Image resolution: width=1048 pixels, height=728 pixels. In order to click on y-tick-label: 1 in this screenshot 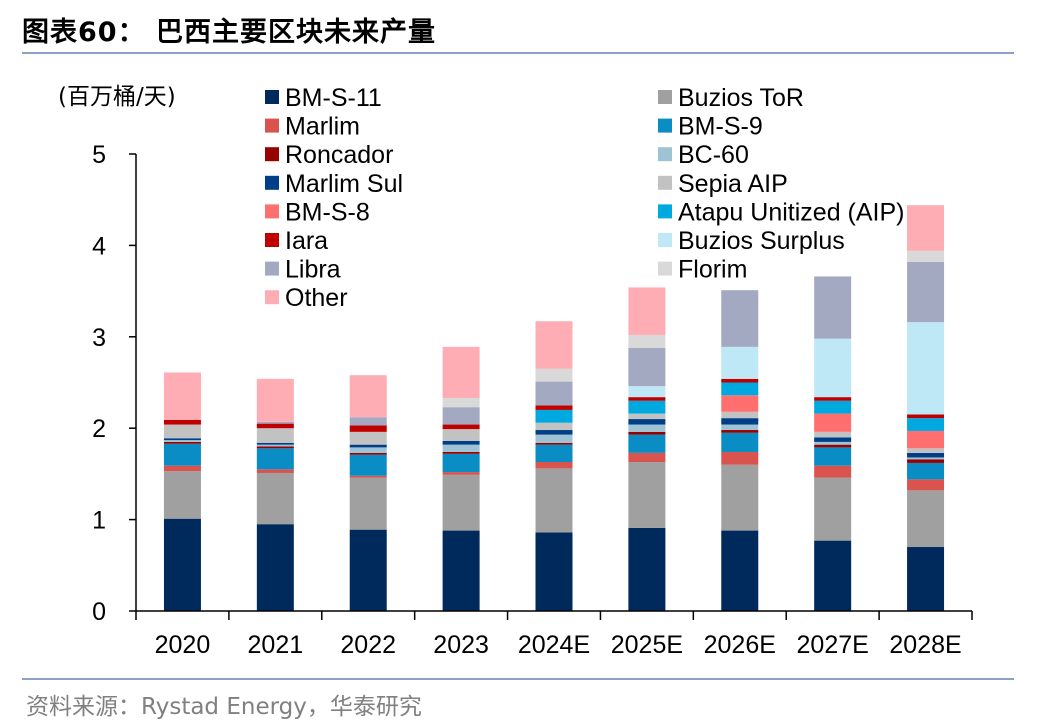, I will do `click(99, 521)`.